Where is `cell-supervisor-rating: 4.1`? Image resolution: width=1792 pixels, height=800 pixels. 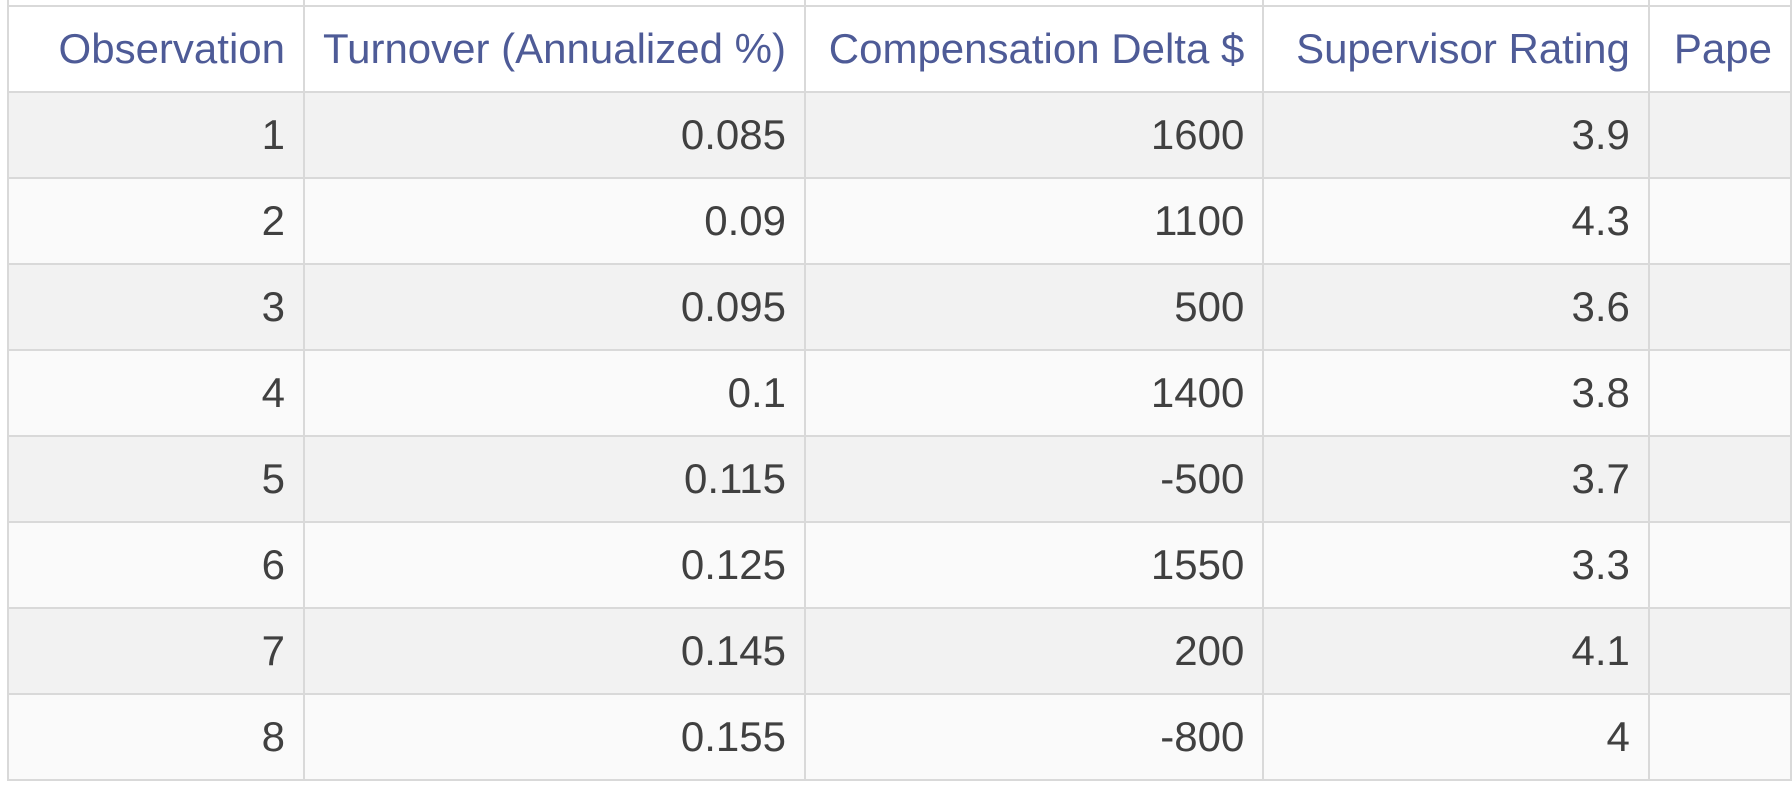
cell-supervisor-rating: 4.1 is located at coordinates (1456, 651).